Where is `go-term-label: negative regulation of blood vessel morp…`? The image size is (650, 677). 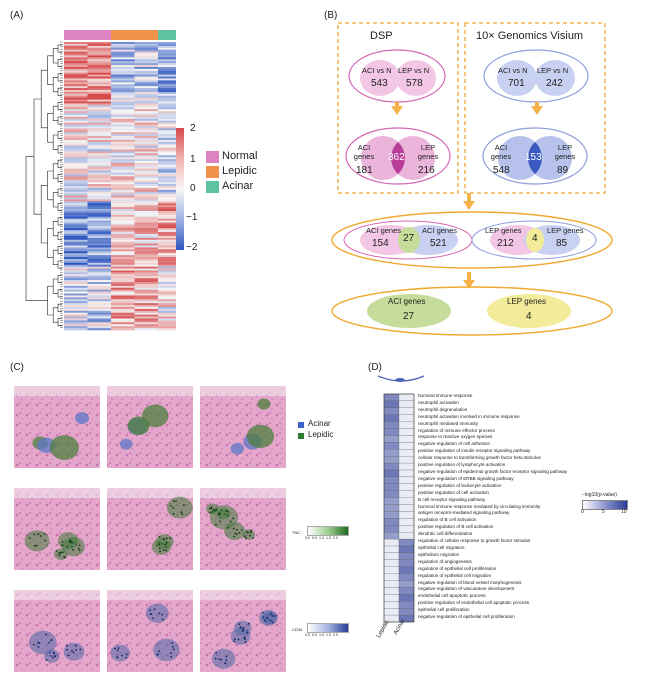
go-term-label: negative regulation of blood vessel morp… is located at coordinates (470, 582).